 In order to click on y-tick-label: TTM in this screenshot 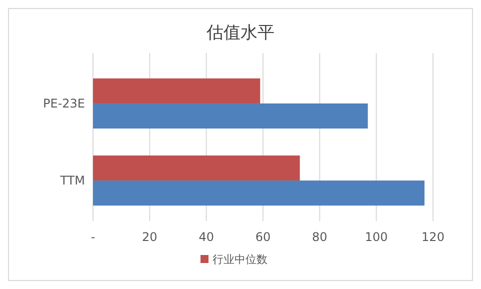, I will do `click(72, 181)`.